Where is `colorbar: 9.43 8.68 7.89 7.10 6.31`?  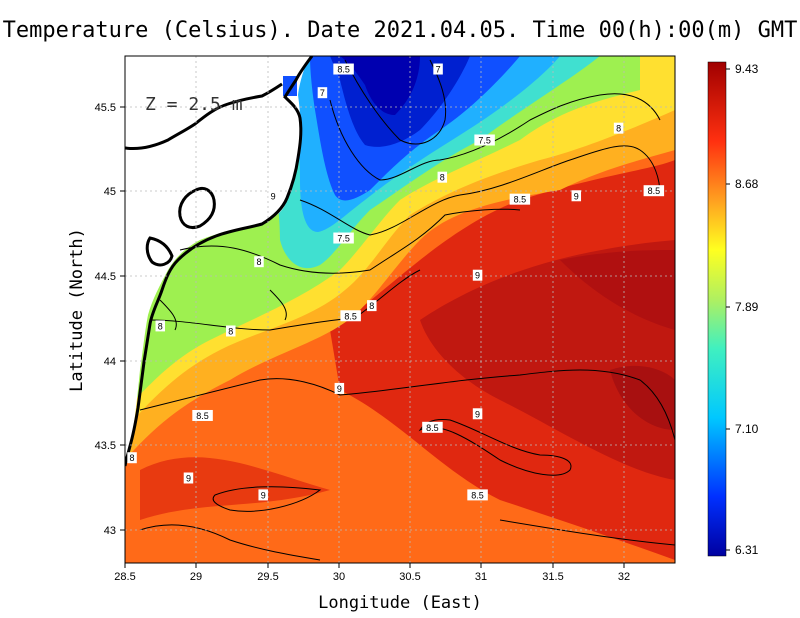 colorbar: 9.43 8.68 7.89 7.10 6.31 is located at coordinates (733, 309).